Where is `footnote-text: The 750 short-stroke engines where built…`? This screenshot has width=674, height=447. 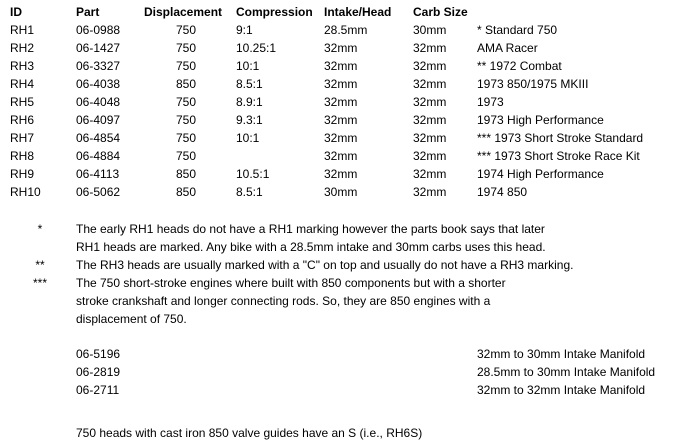 footnote-text: The 750 short-stroke engines where built… is located at coordinates (291, 283).